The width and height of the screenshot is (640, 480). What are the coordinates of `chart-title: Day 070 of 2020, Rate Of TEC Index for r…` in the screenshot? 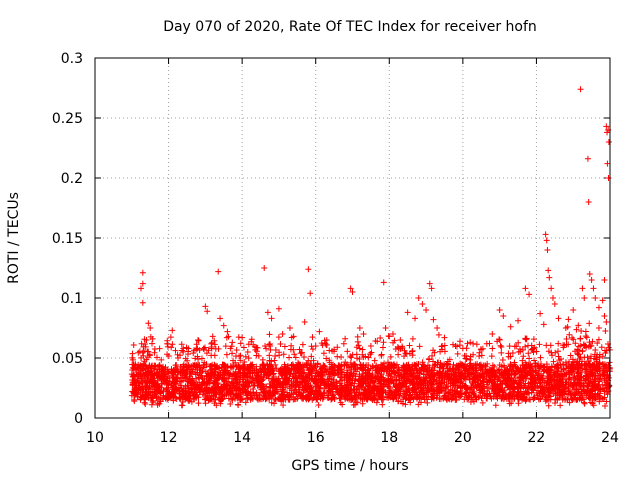 It's located at (350, 27).